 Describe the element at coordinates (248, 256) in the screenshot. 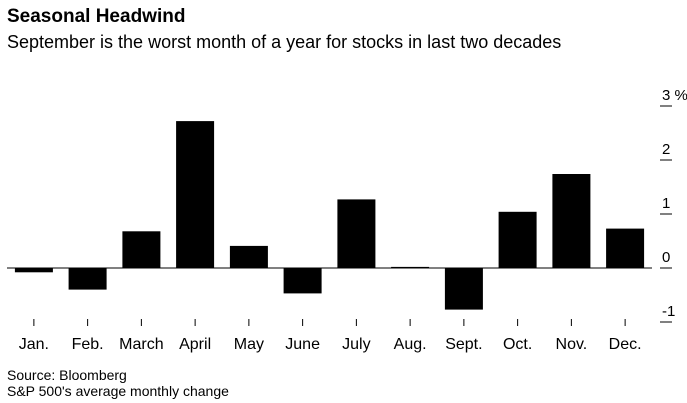

I see `bar-may` at that location.